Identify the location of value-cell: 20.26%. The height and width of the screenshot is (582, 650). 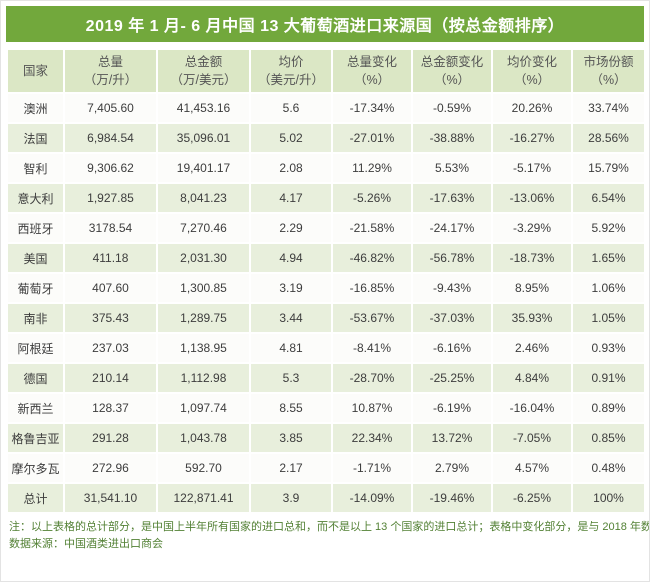
(532, 108).